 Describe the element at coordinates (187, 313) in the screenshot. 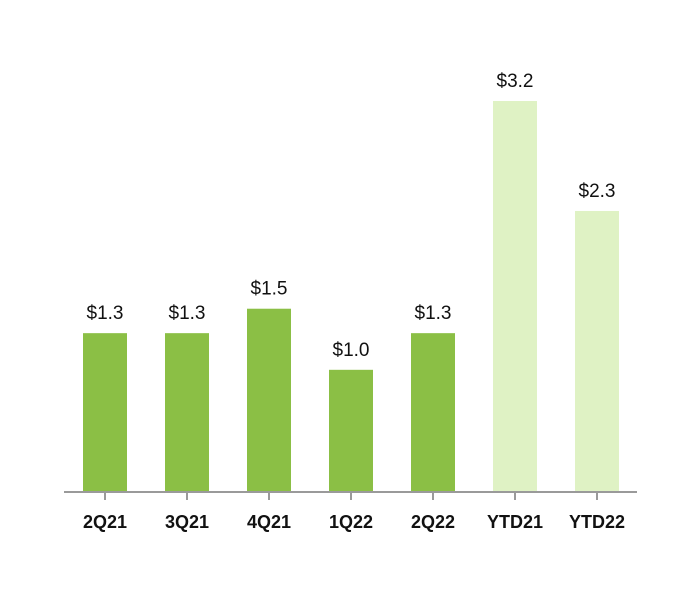

I see `value-label-3q21: $1.3` at that location.